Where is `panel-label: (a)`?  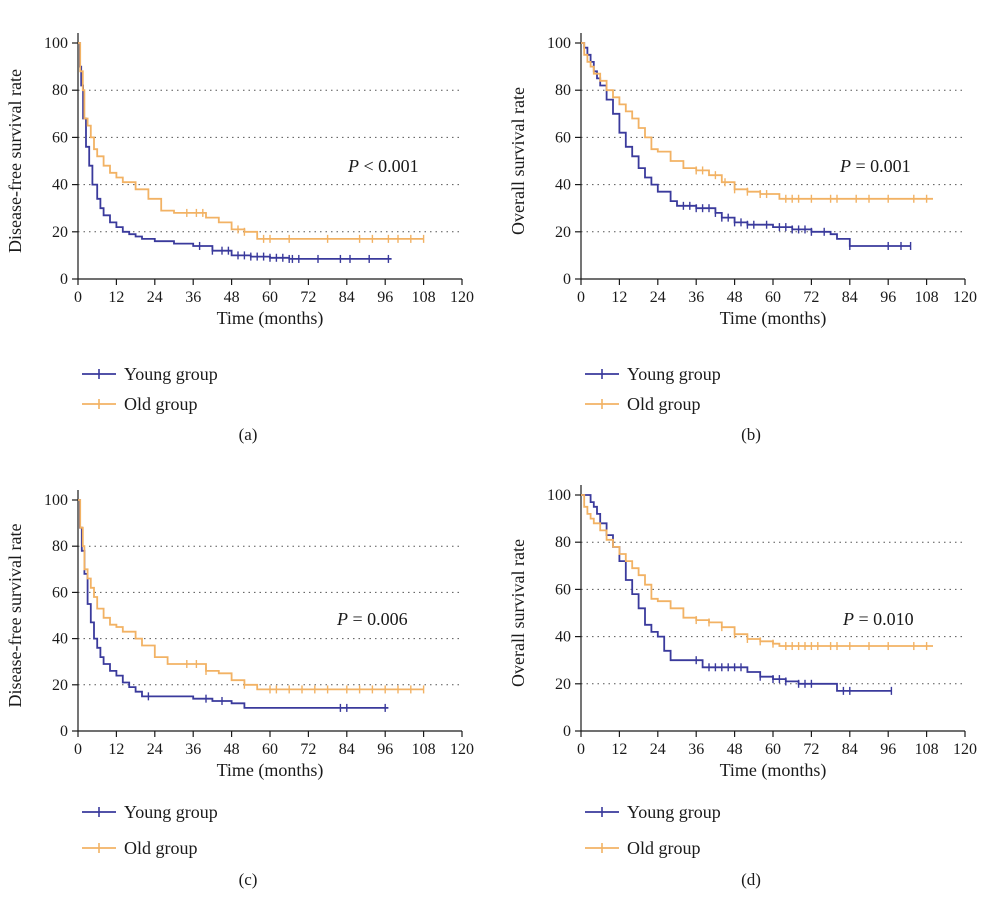
panel-label: (a) is located at coordinates (248, 434).